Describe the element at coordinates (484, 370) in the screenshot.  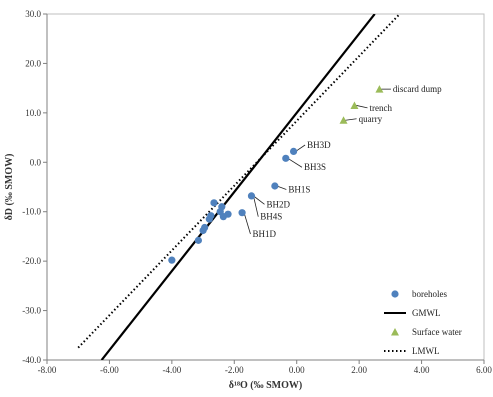
I see `x-tick-label: 6.00` at that location.